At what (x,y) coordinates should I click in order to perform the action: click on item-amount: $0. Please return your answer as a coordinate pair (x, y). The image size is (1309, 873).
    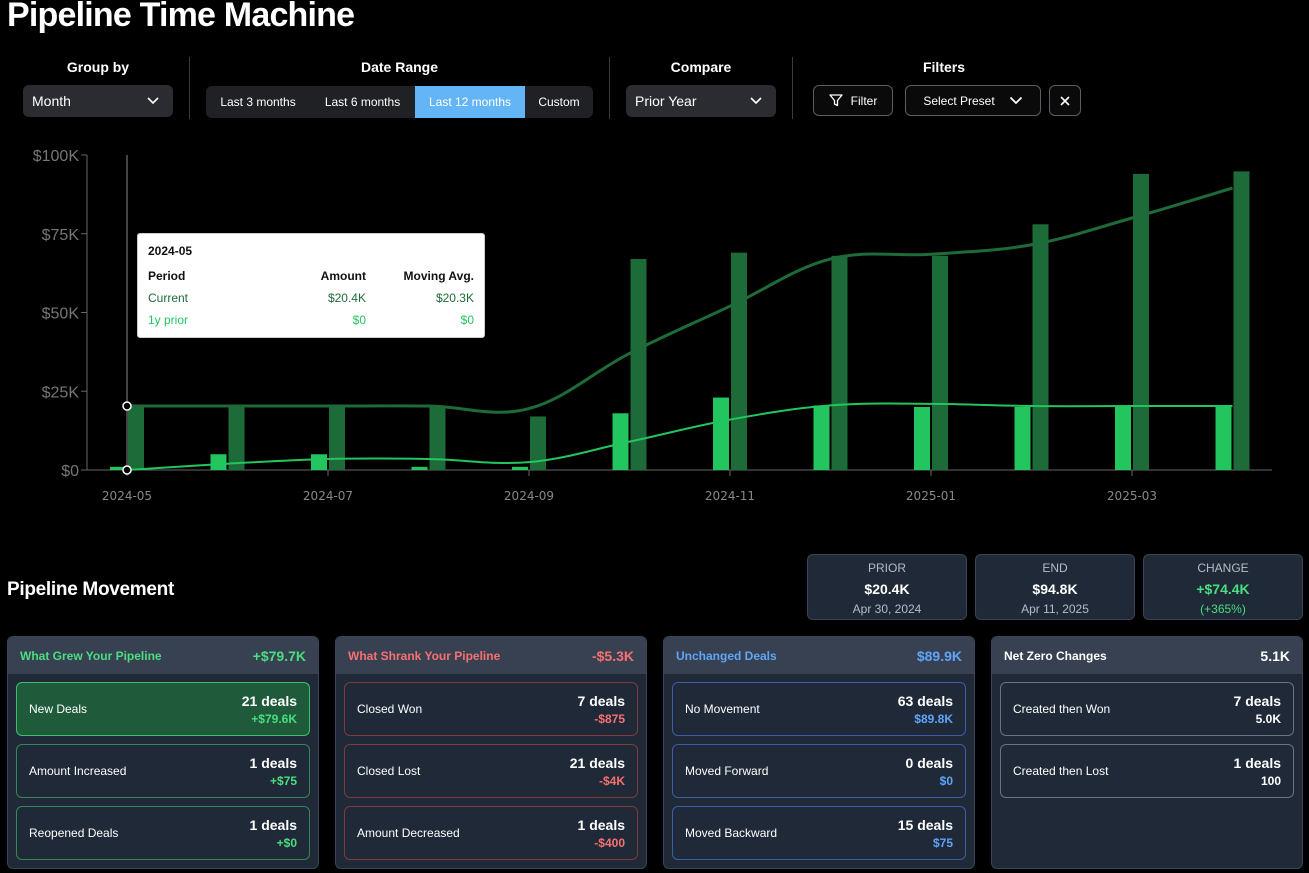
    Looking at the image, I should click on (946, 780).